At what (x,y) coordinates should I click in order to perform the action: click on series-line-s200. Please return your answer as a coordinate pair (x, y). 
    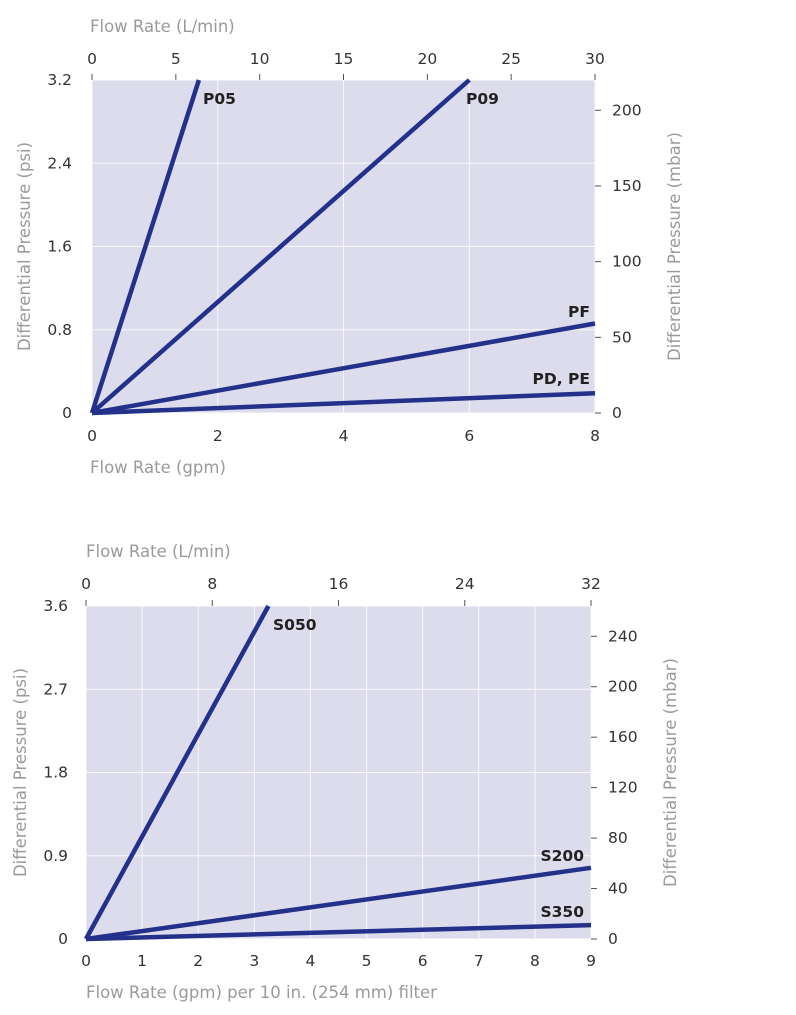
    Looking at the image, I should click on (338, 903).